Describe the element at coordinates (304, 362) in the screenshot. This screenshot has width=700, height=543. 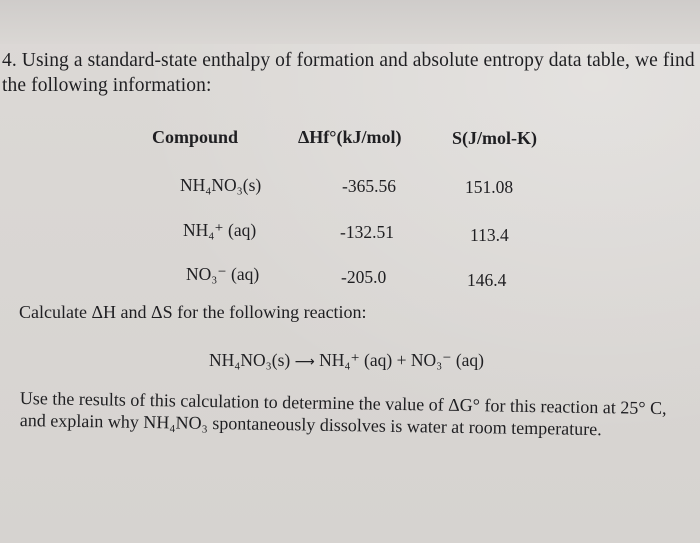
I see `reaction-arrow-icon: ⟶` at that location.